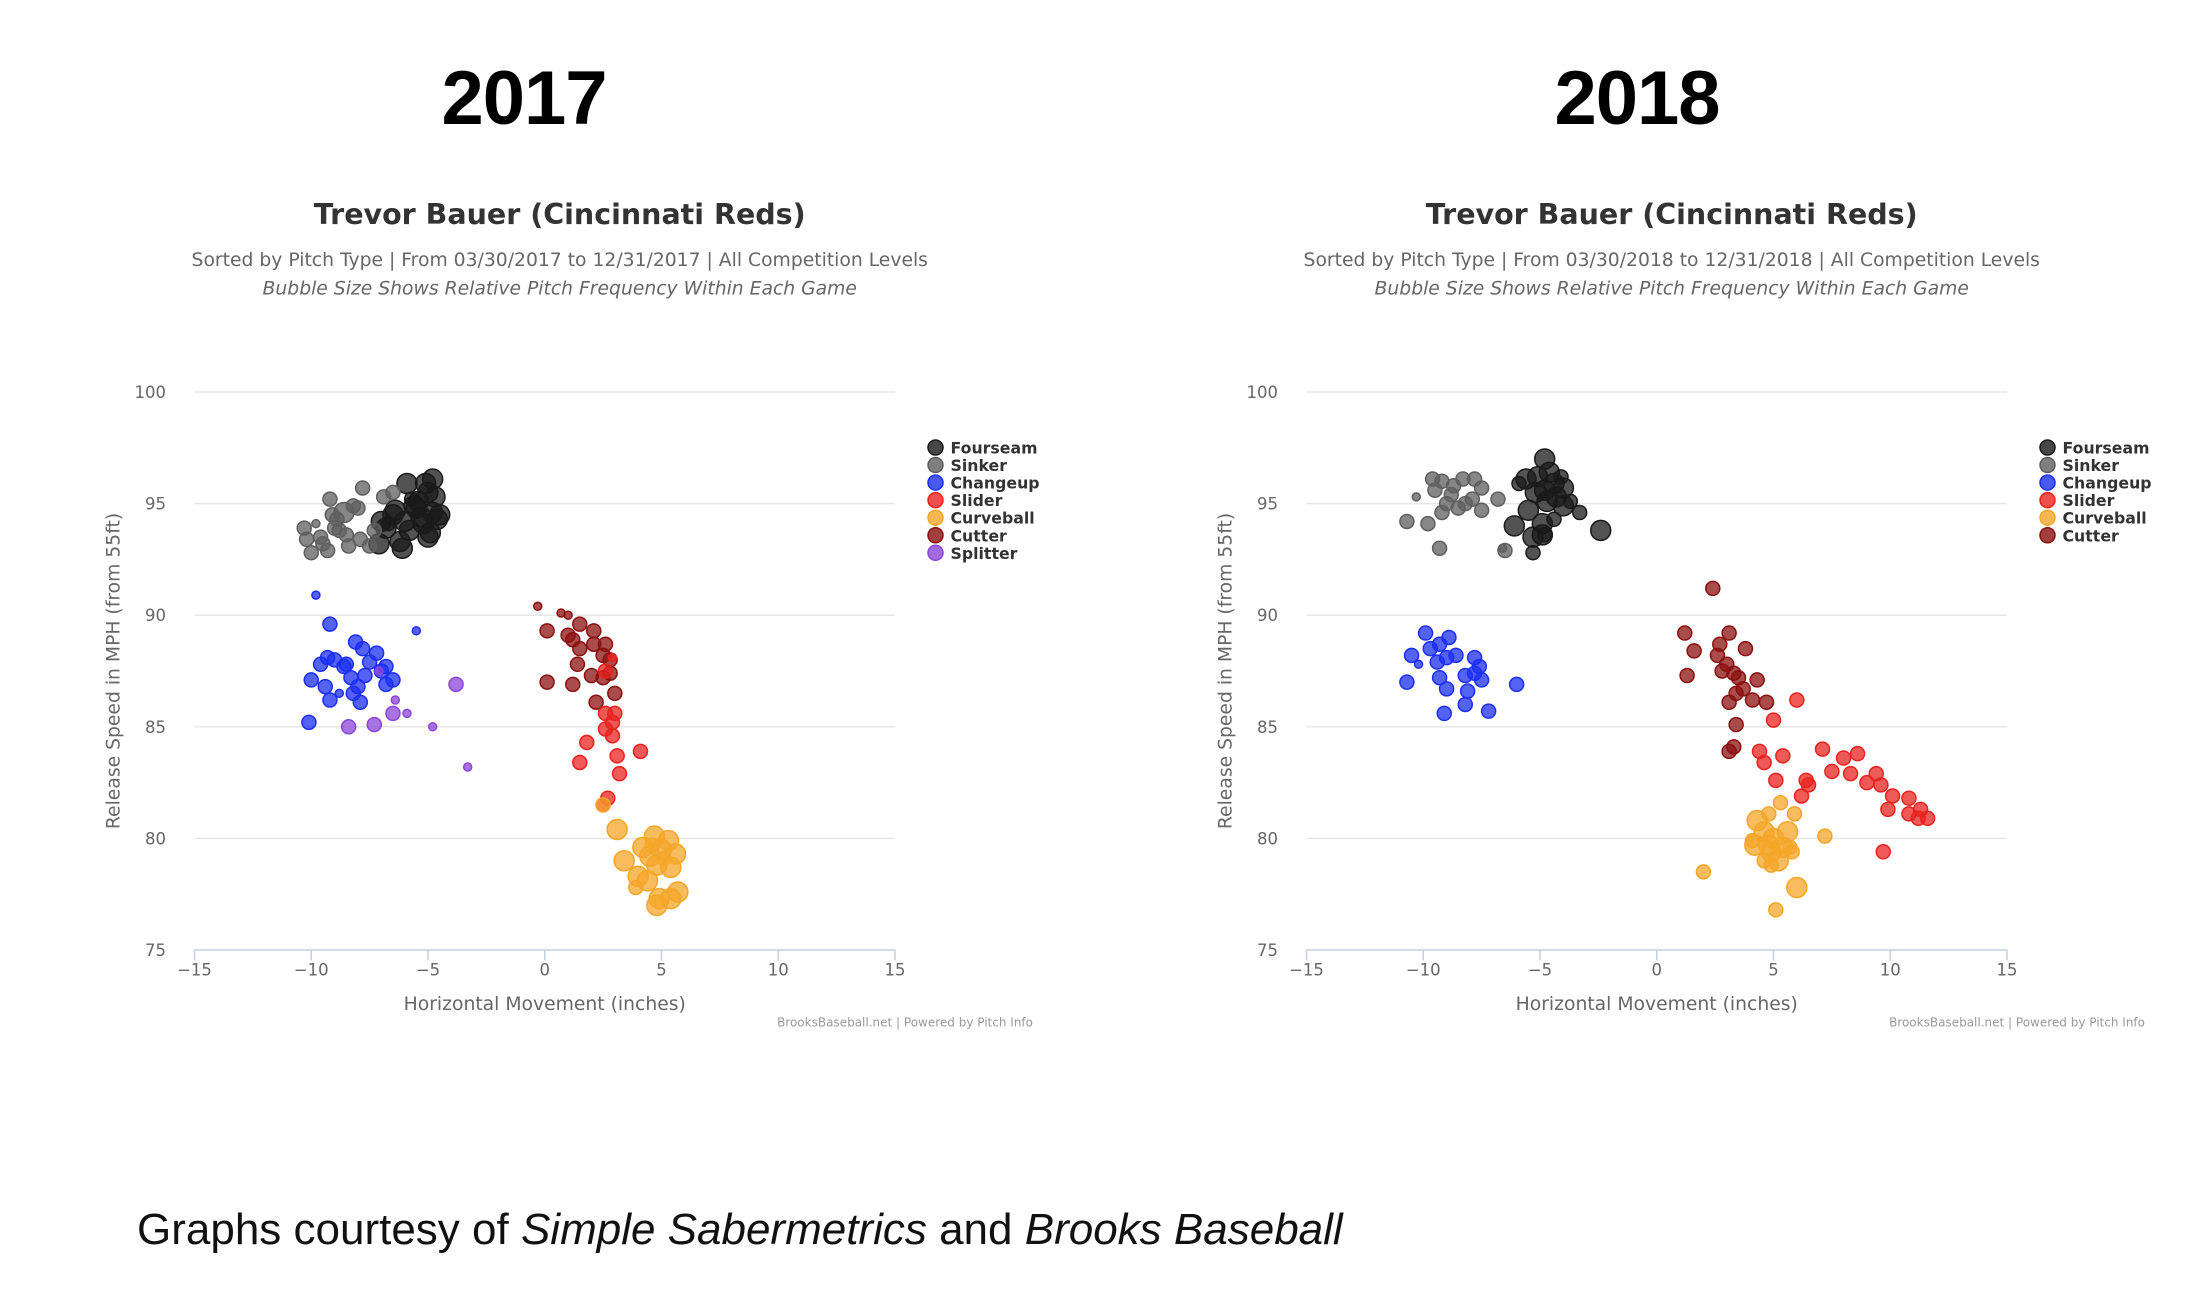 The height and width of the screenshot is (1290, 2192). I want to click on y-axis-title: Release Speed in MPH (from 55ft), so click(114, 671).